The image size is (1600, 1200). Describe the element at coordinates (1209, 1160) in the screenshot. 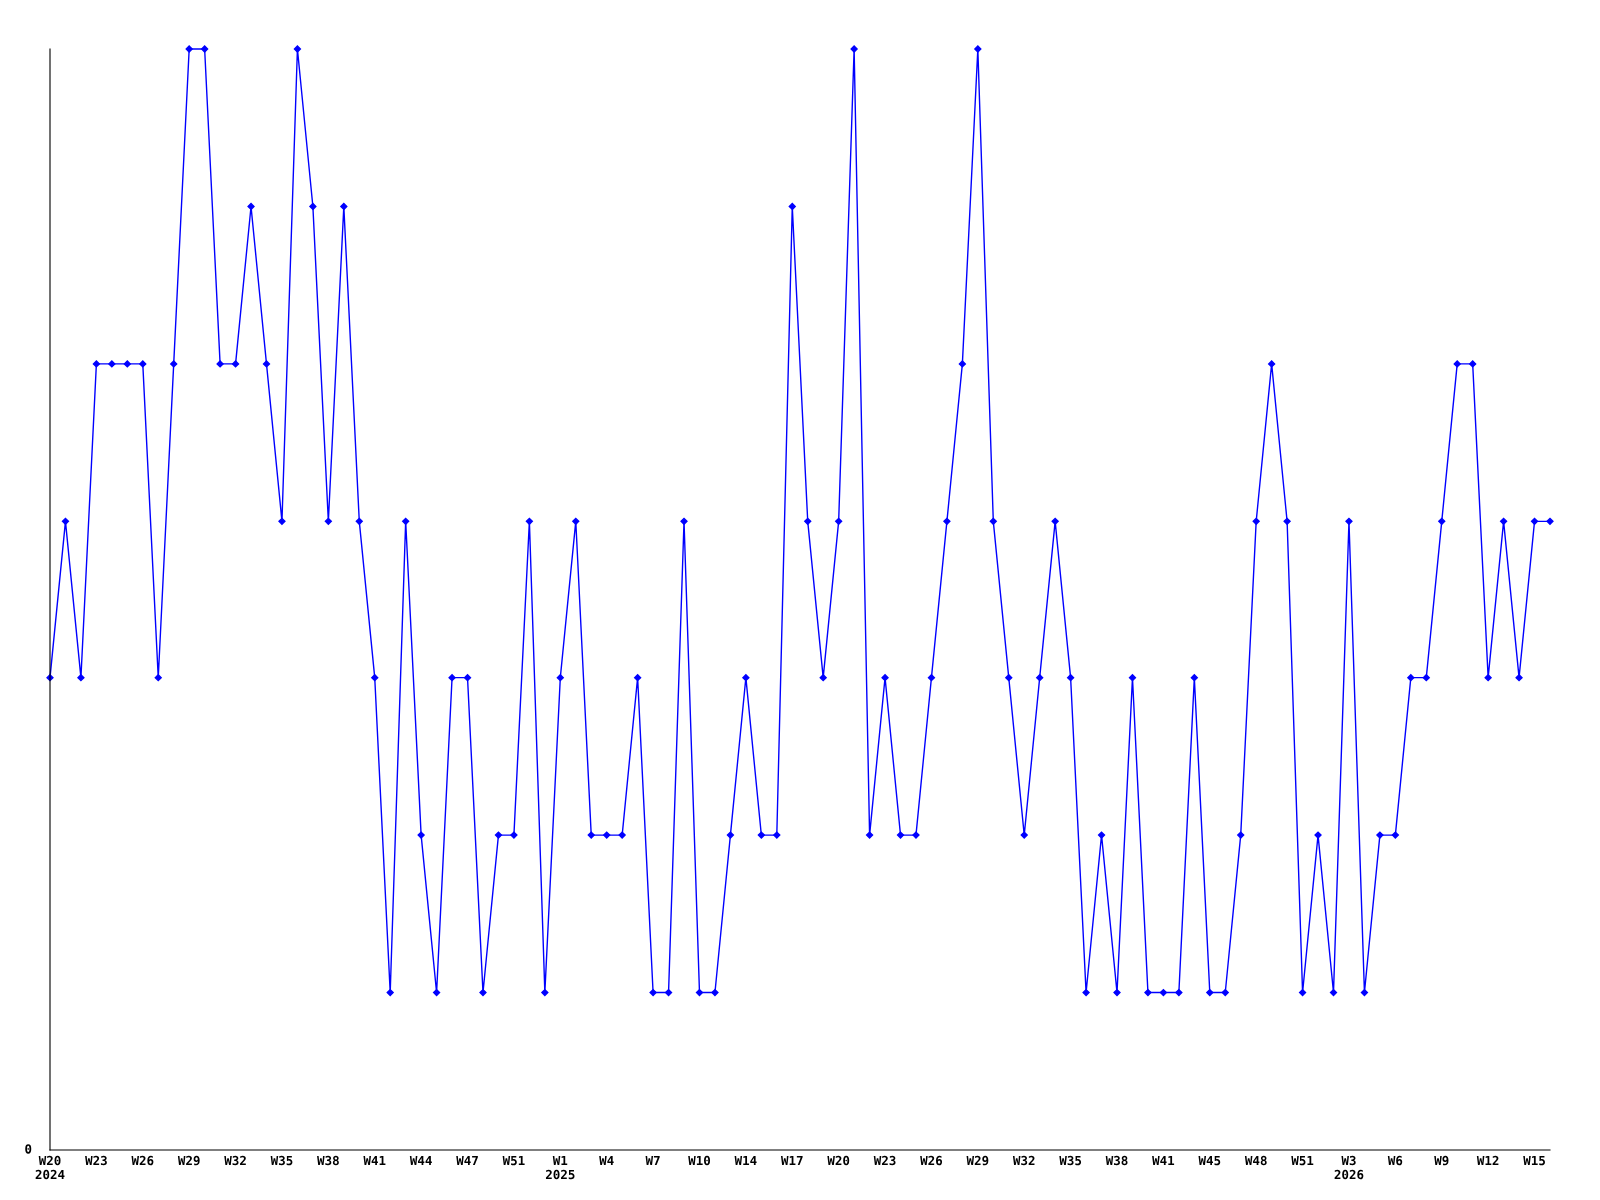

I see `x-tick-label: W45` at that location.